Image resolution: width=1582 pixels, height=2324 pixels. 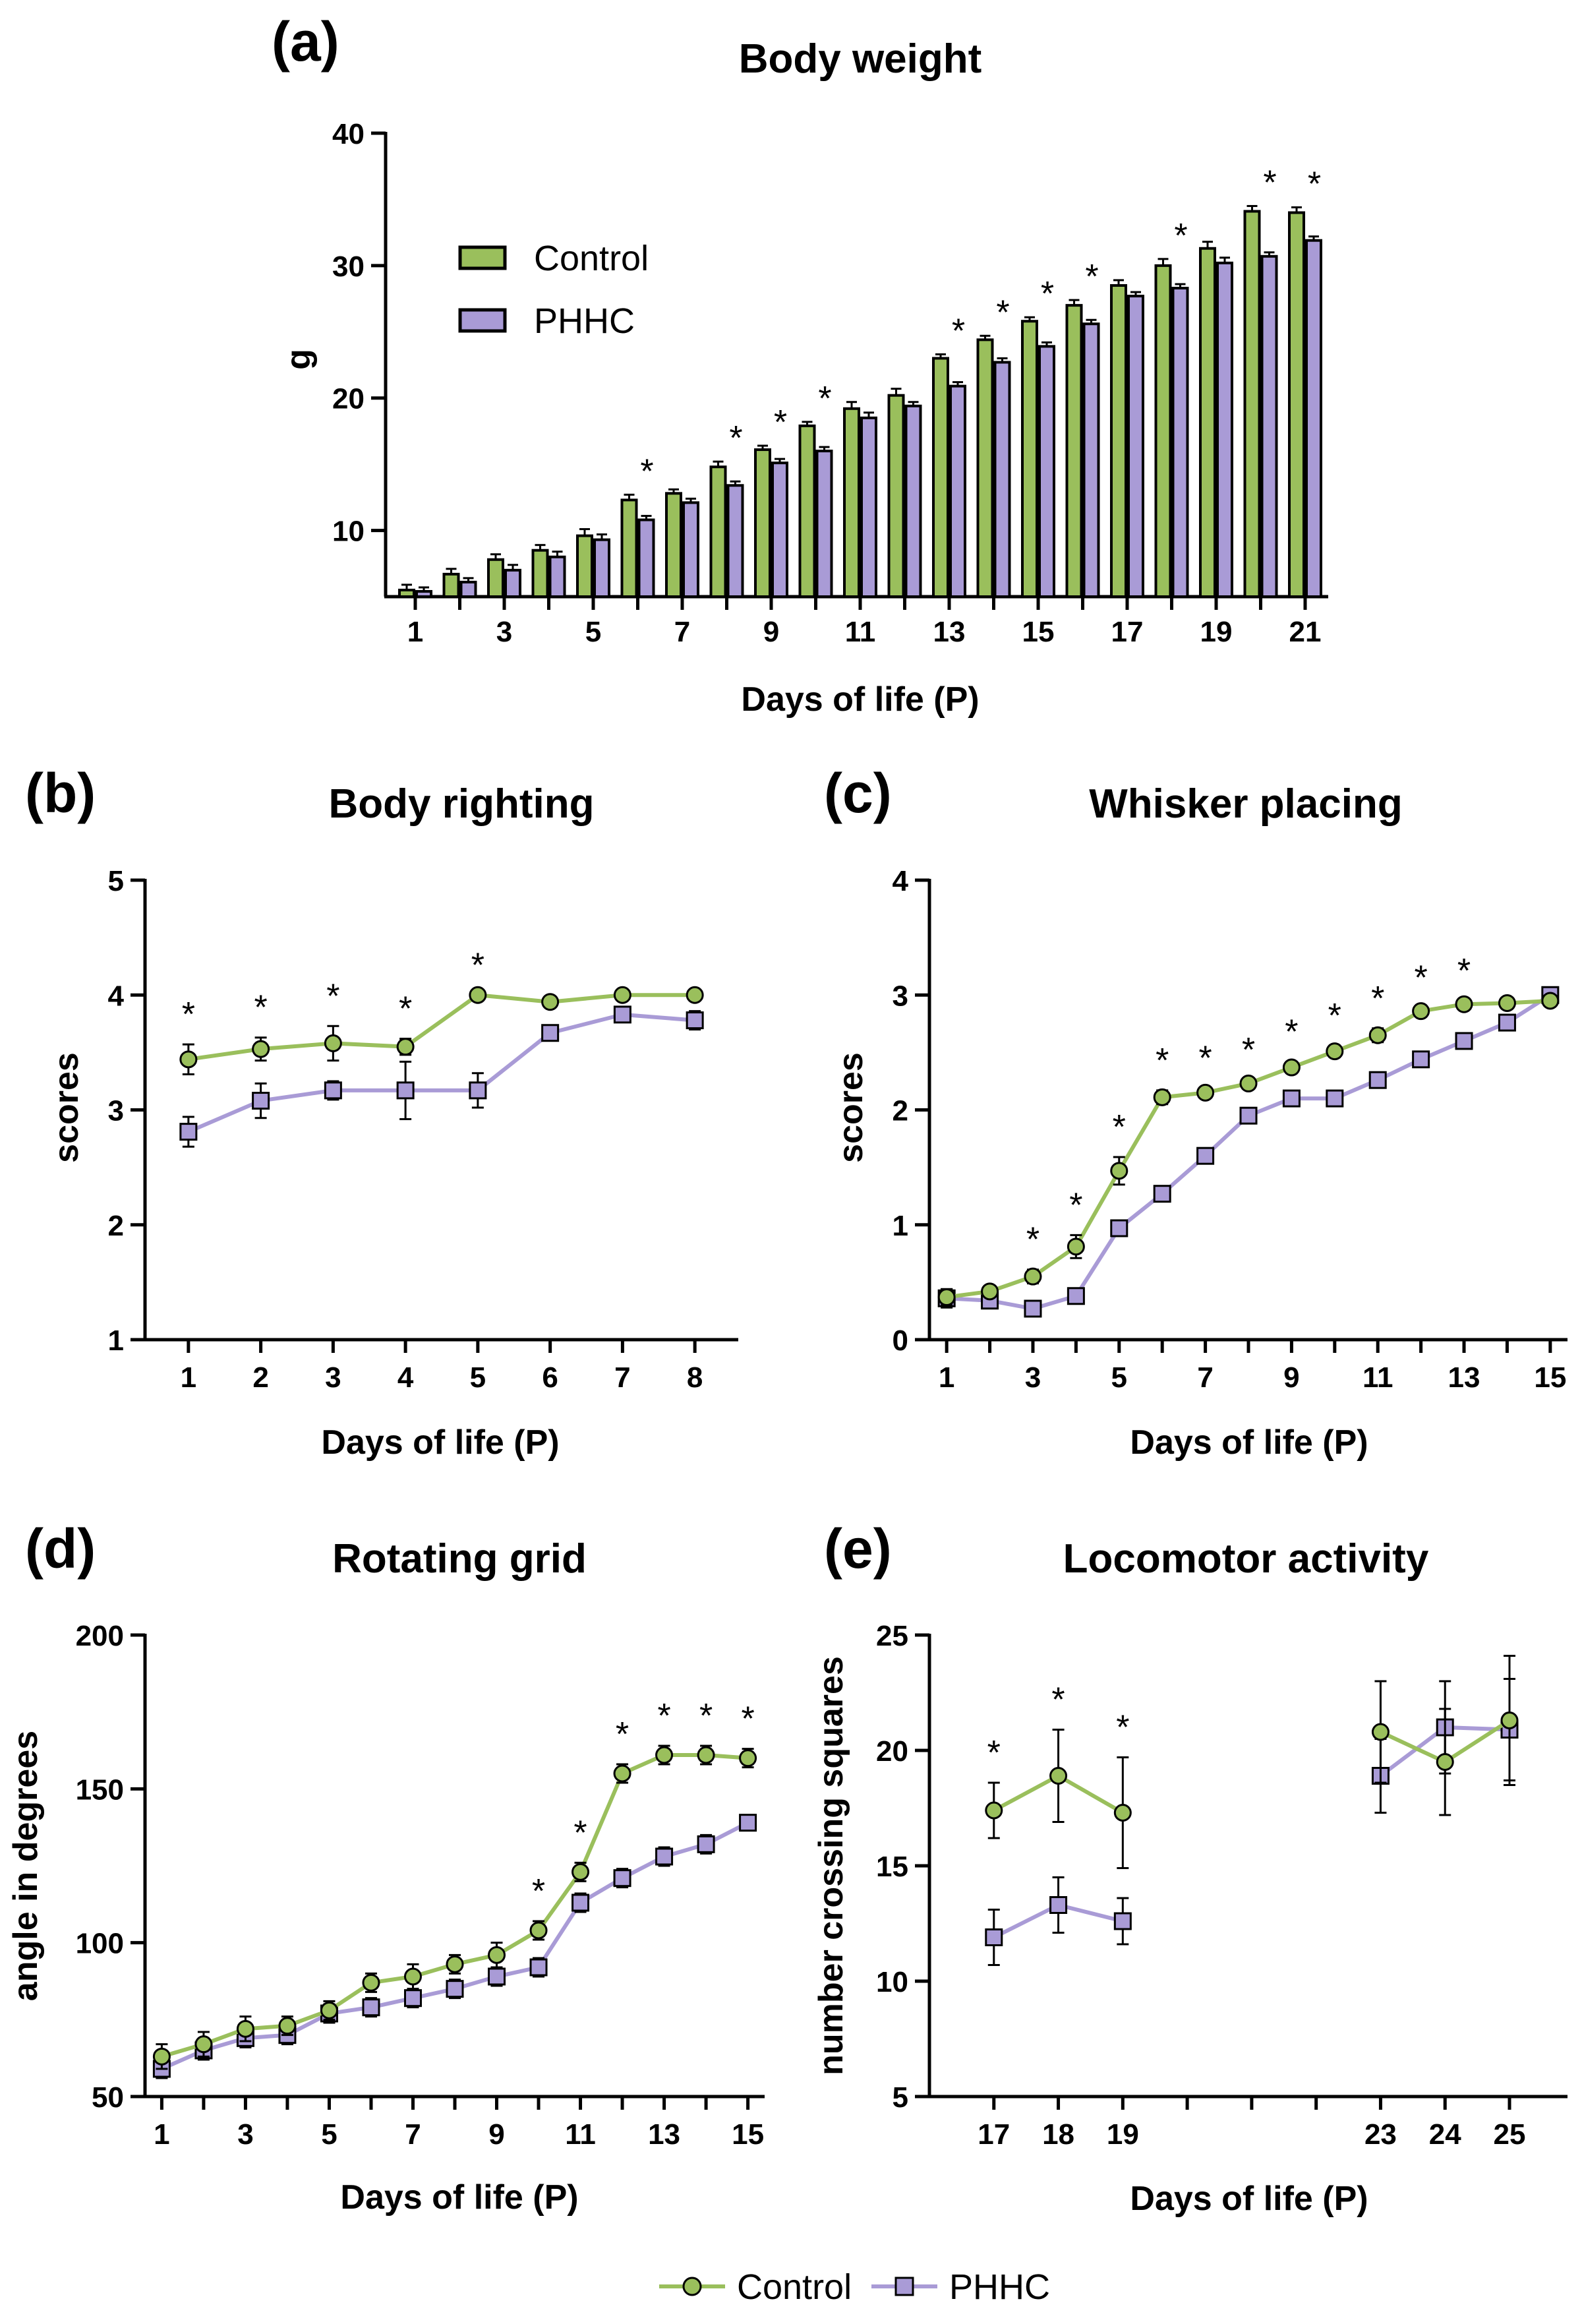 I want to click on panel-a-xtick-label: 19, so click(x=1216, y=632).